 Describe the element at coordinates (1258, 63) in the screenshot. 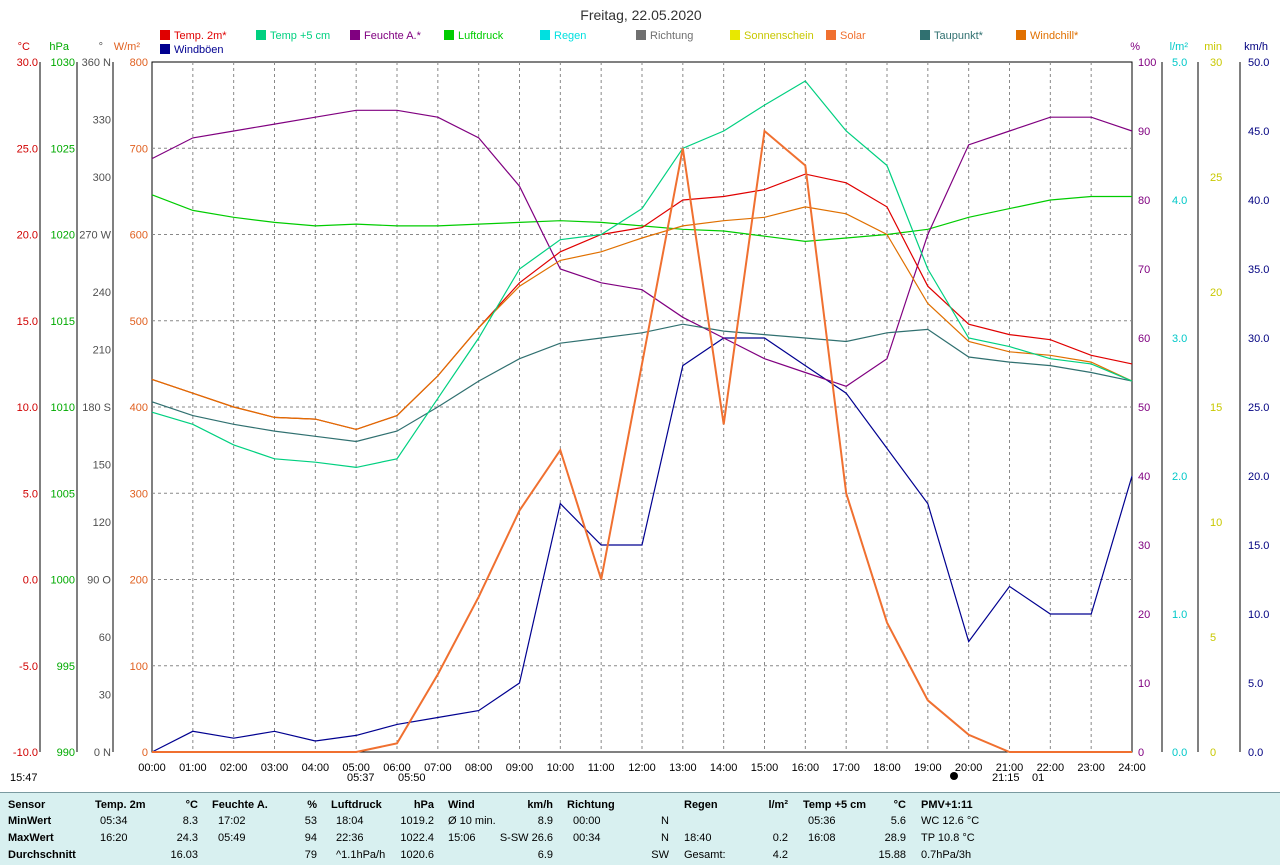

I see `tick-label-wind: 50.0` at that location.